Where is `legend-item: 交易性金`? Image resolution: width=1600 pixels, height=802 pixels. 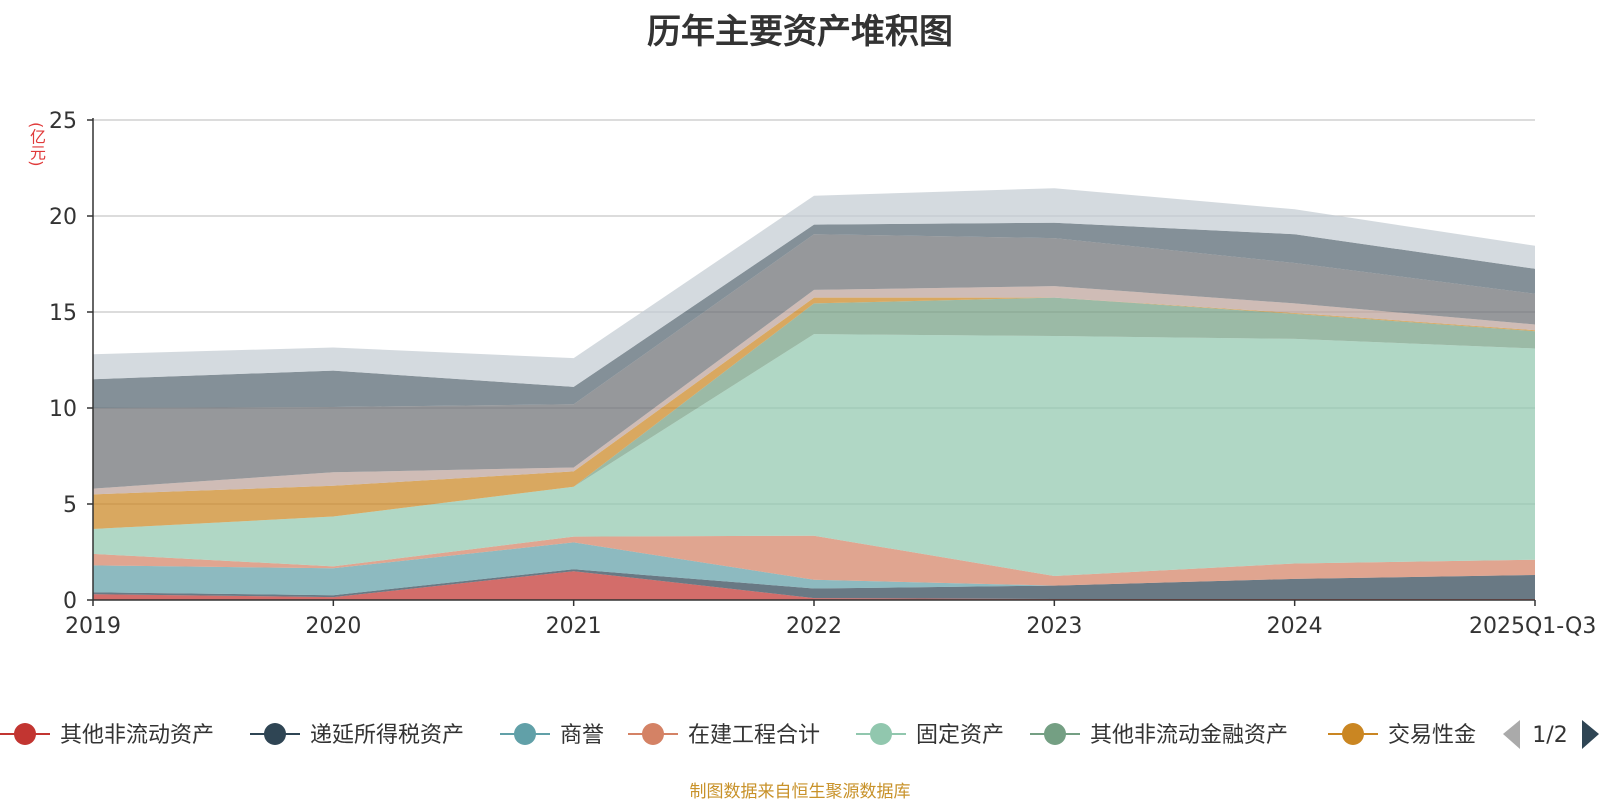
legend-item: 交易性金 is located at coordinates (1402, 735).